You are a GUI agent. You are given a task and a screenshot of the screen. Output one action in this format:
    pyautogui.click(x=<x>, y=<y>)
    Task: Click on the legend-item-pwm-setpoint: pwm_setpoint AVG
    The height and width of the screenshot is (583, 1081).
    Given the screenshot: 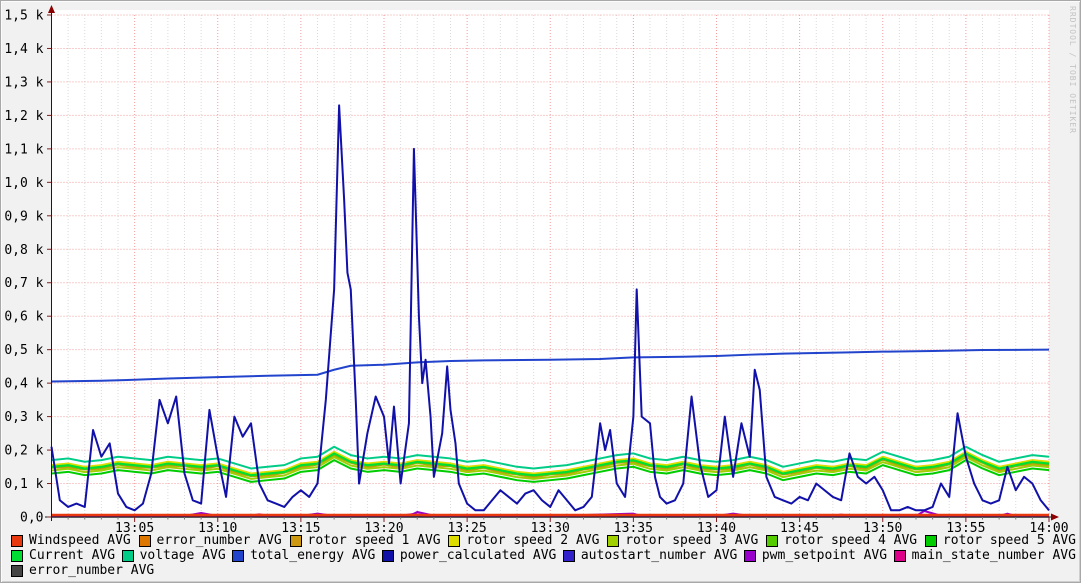 What is the action you would take?
    pyautogui.click(x=815, y=555)
    